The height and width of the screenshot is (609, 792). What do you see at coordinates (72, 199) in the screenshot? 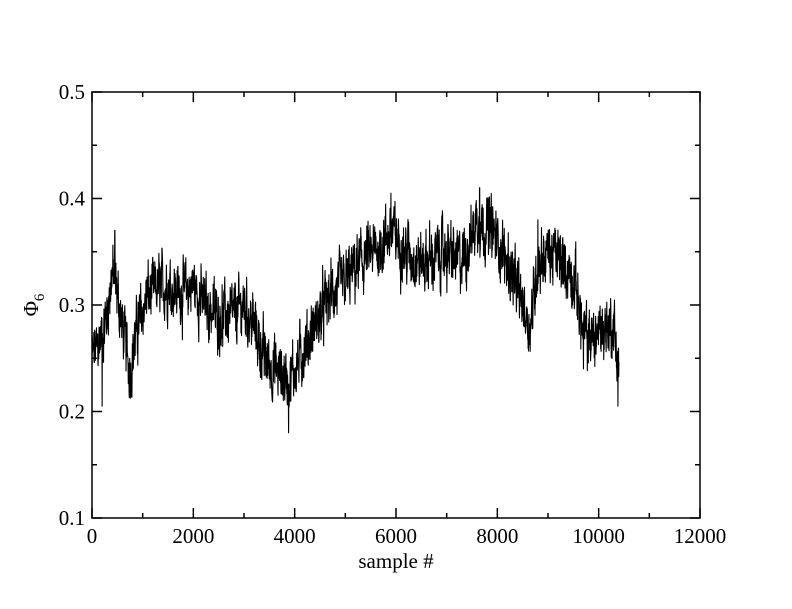
I see `y-tick-label: 0.4` at bounding box center [72, 199].